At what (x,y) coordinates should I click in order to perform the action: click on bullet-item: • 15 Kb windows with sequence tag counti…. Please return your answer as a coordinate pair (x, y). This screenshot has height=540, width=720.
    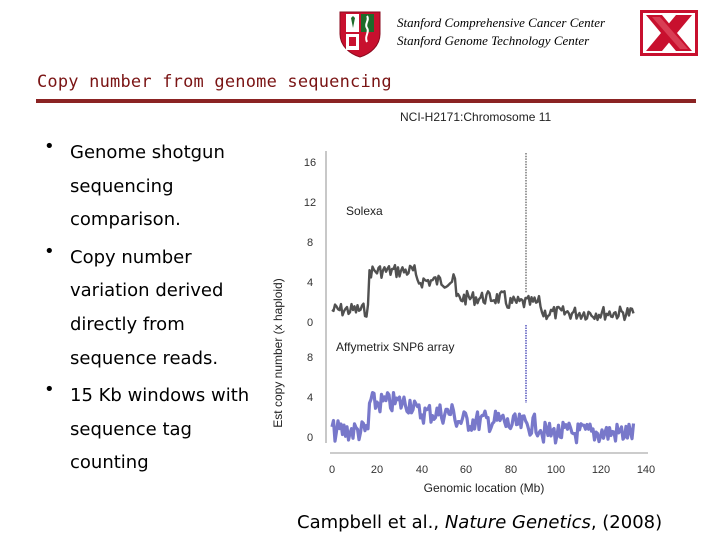
    Looking at the image, I should click on (164, 429).